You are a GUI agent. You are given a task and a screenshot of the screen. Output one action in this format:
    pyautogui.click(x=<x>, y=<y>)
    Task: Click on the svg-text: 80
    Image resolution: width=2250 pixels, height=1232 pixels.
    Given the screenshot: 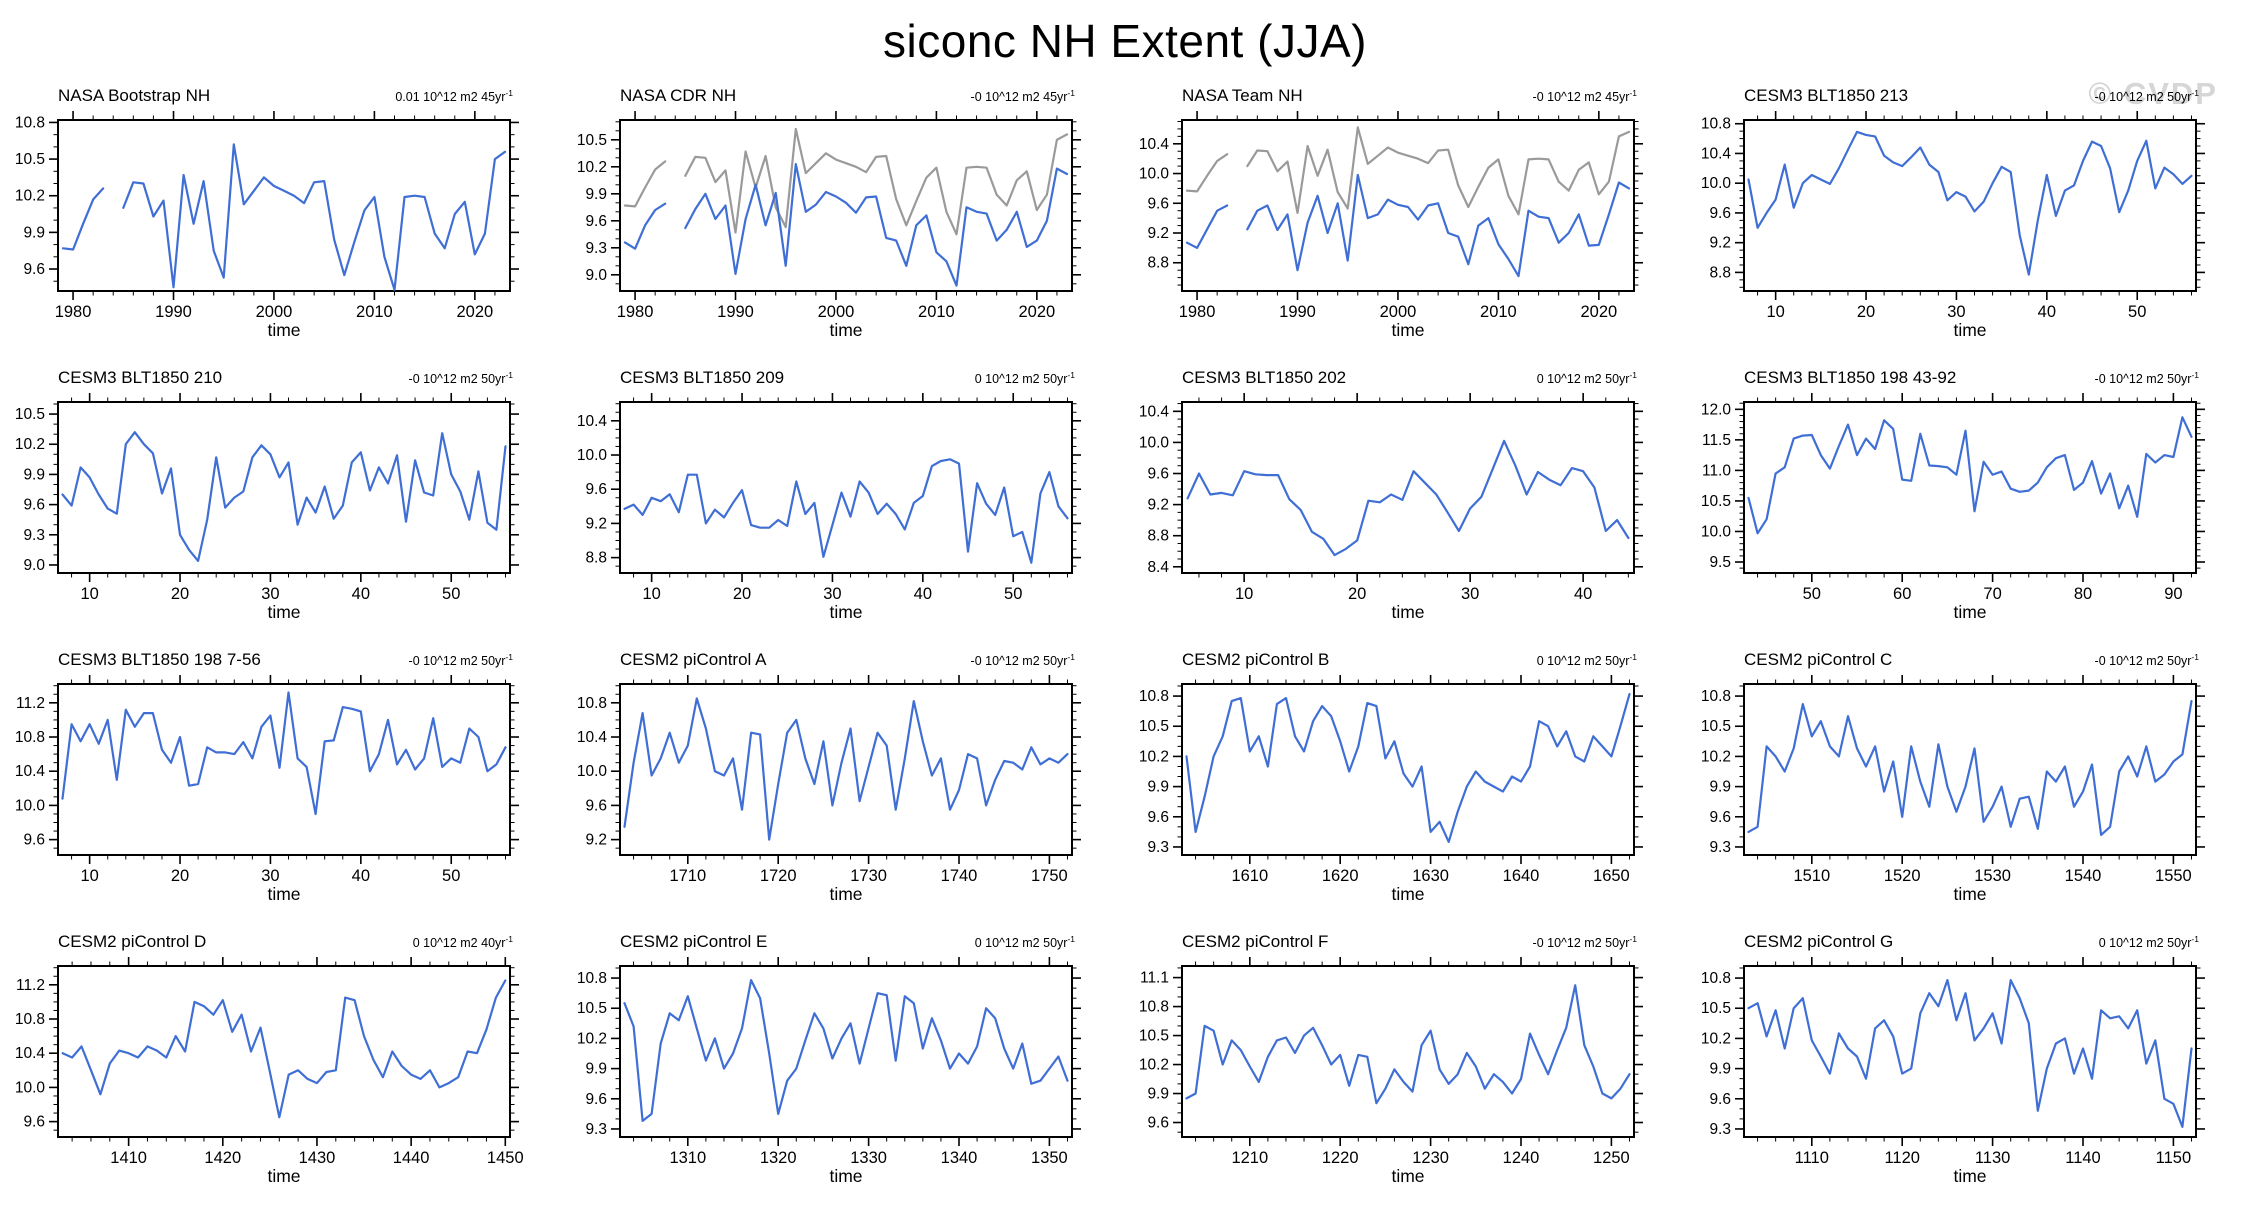 What is the action you would take?
    pyautogui.click(x=2083, y=593)
    